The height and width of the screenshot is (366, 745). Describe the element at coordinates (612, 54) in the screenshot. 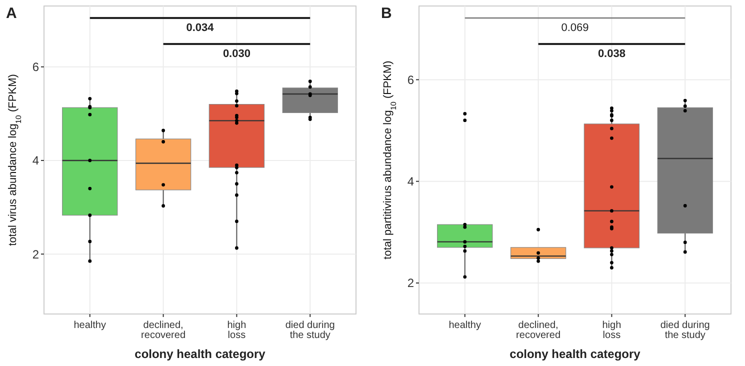

I see `annotation: 0.038` at that location.